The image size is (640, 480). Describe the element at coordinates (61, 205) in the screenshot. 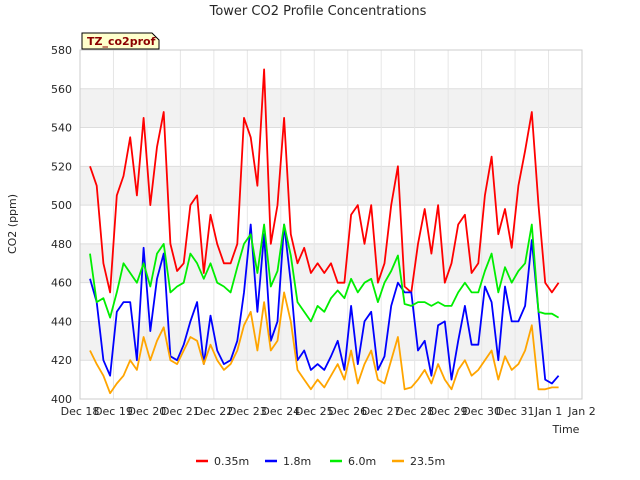

I see `y-tick-label: 500` at that location.